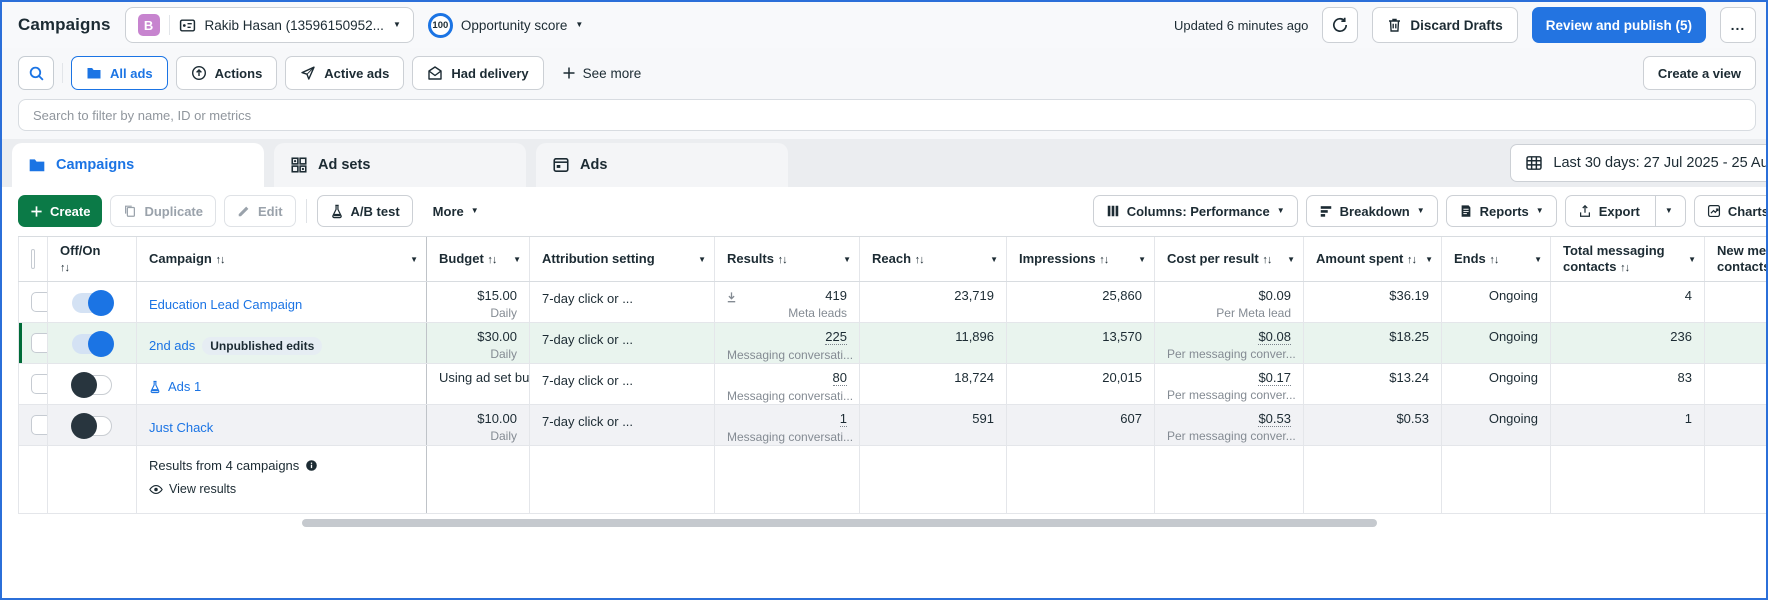  What do you see at coordinates (203, 489) in the screenshot?
I see `view-results-label: View results` at bounding box center [203, 489].